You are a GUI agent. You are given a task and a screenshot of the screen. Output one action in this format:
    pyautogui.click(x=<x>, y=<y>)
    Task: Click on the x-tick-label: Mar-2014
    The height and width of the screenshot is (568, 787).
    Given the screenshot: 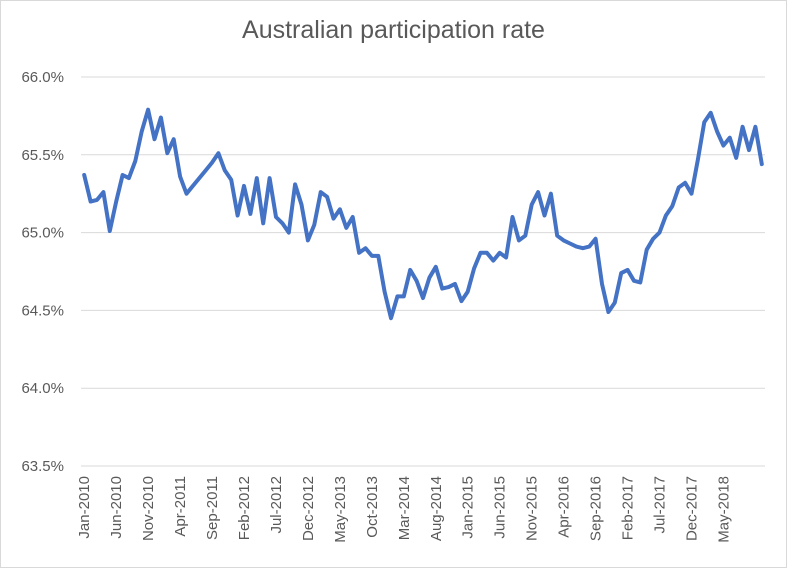 What is the action you would take?
    pyautogui.click(x=404, y=508)
    